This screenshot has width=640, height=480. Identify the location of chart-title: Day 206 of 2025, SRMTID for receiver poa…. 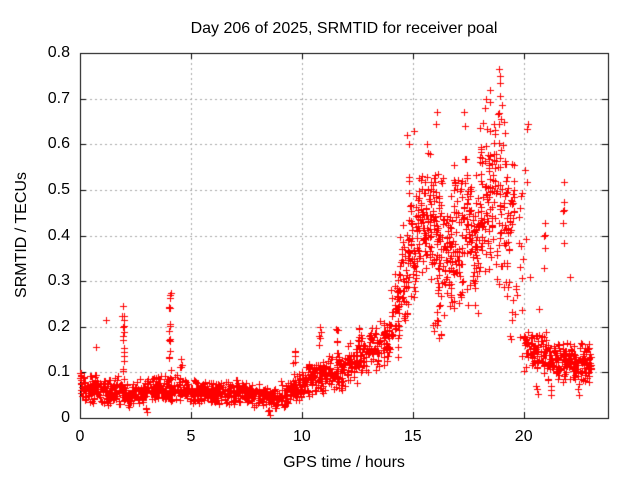
(344, 28).